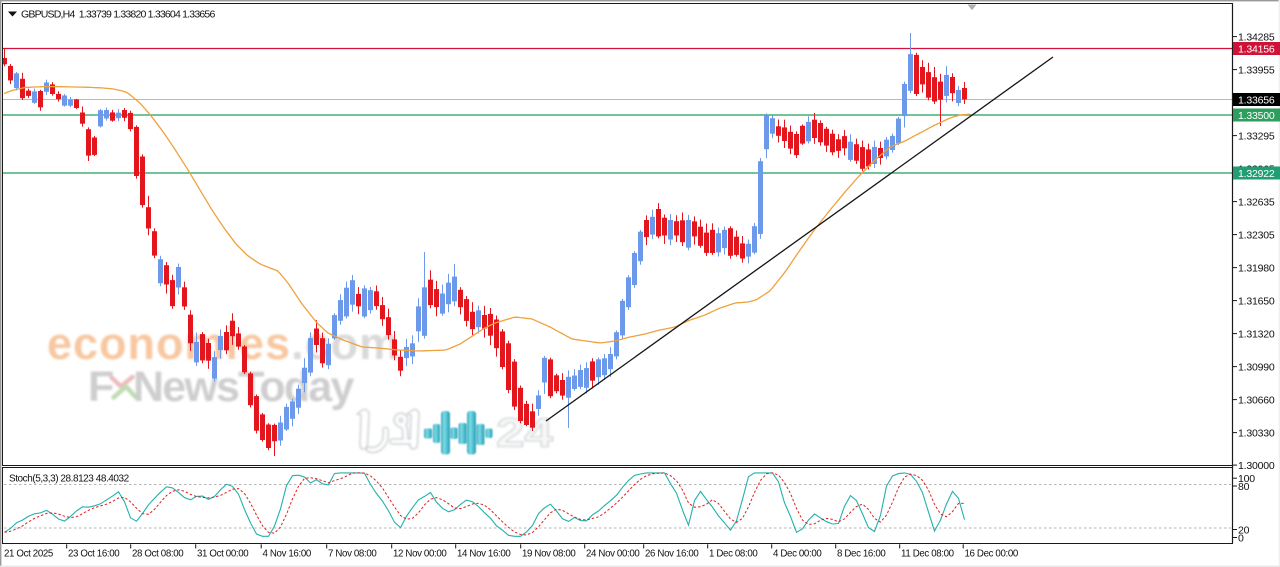 Image resolution: width=1280 pixels, height=567 pixels. Describe the element at coordinates (797, 554) in the screenshot. I see `svg-text: 4 Dec 00:00` at that location.